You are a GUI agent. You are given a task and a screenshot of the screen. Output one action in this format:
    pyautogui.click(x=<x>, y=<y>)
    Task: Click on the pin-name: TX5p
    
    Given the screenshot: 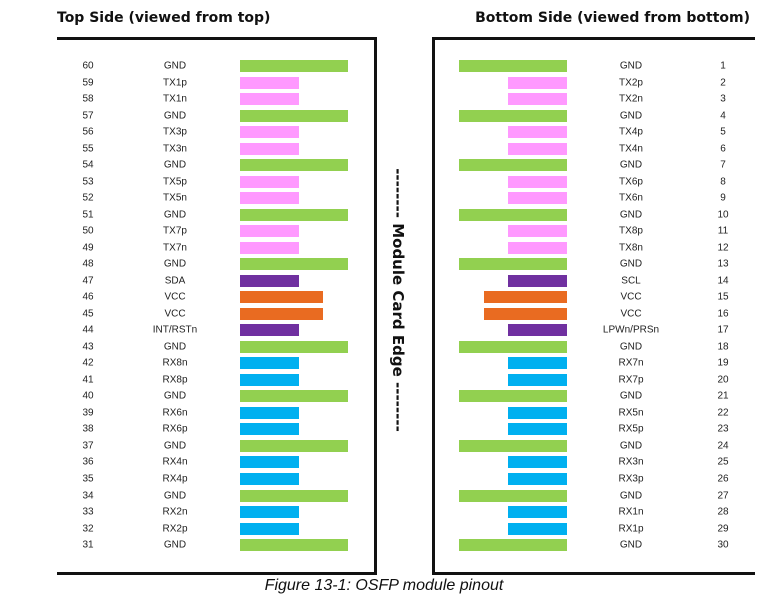 What is the action you would take?
    pyautogui.click(x=175, y=182)
    